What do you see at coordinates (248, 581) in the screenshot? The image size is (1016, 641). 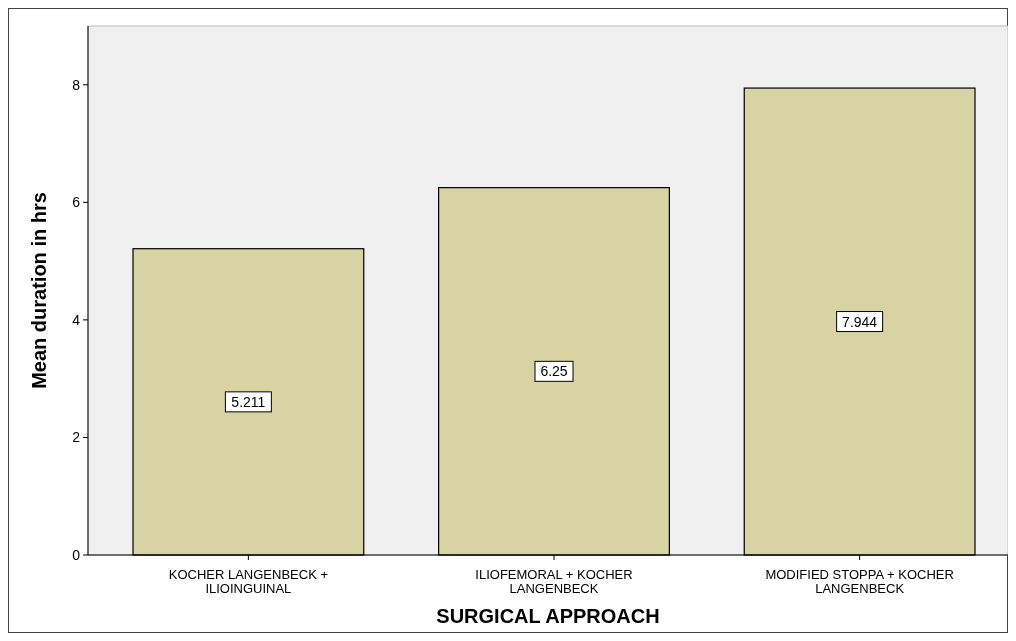 I see `x-tick-label: KOCHER LANGENBECK + ILIOINGUINAL` at bounding box center [248, 581].